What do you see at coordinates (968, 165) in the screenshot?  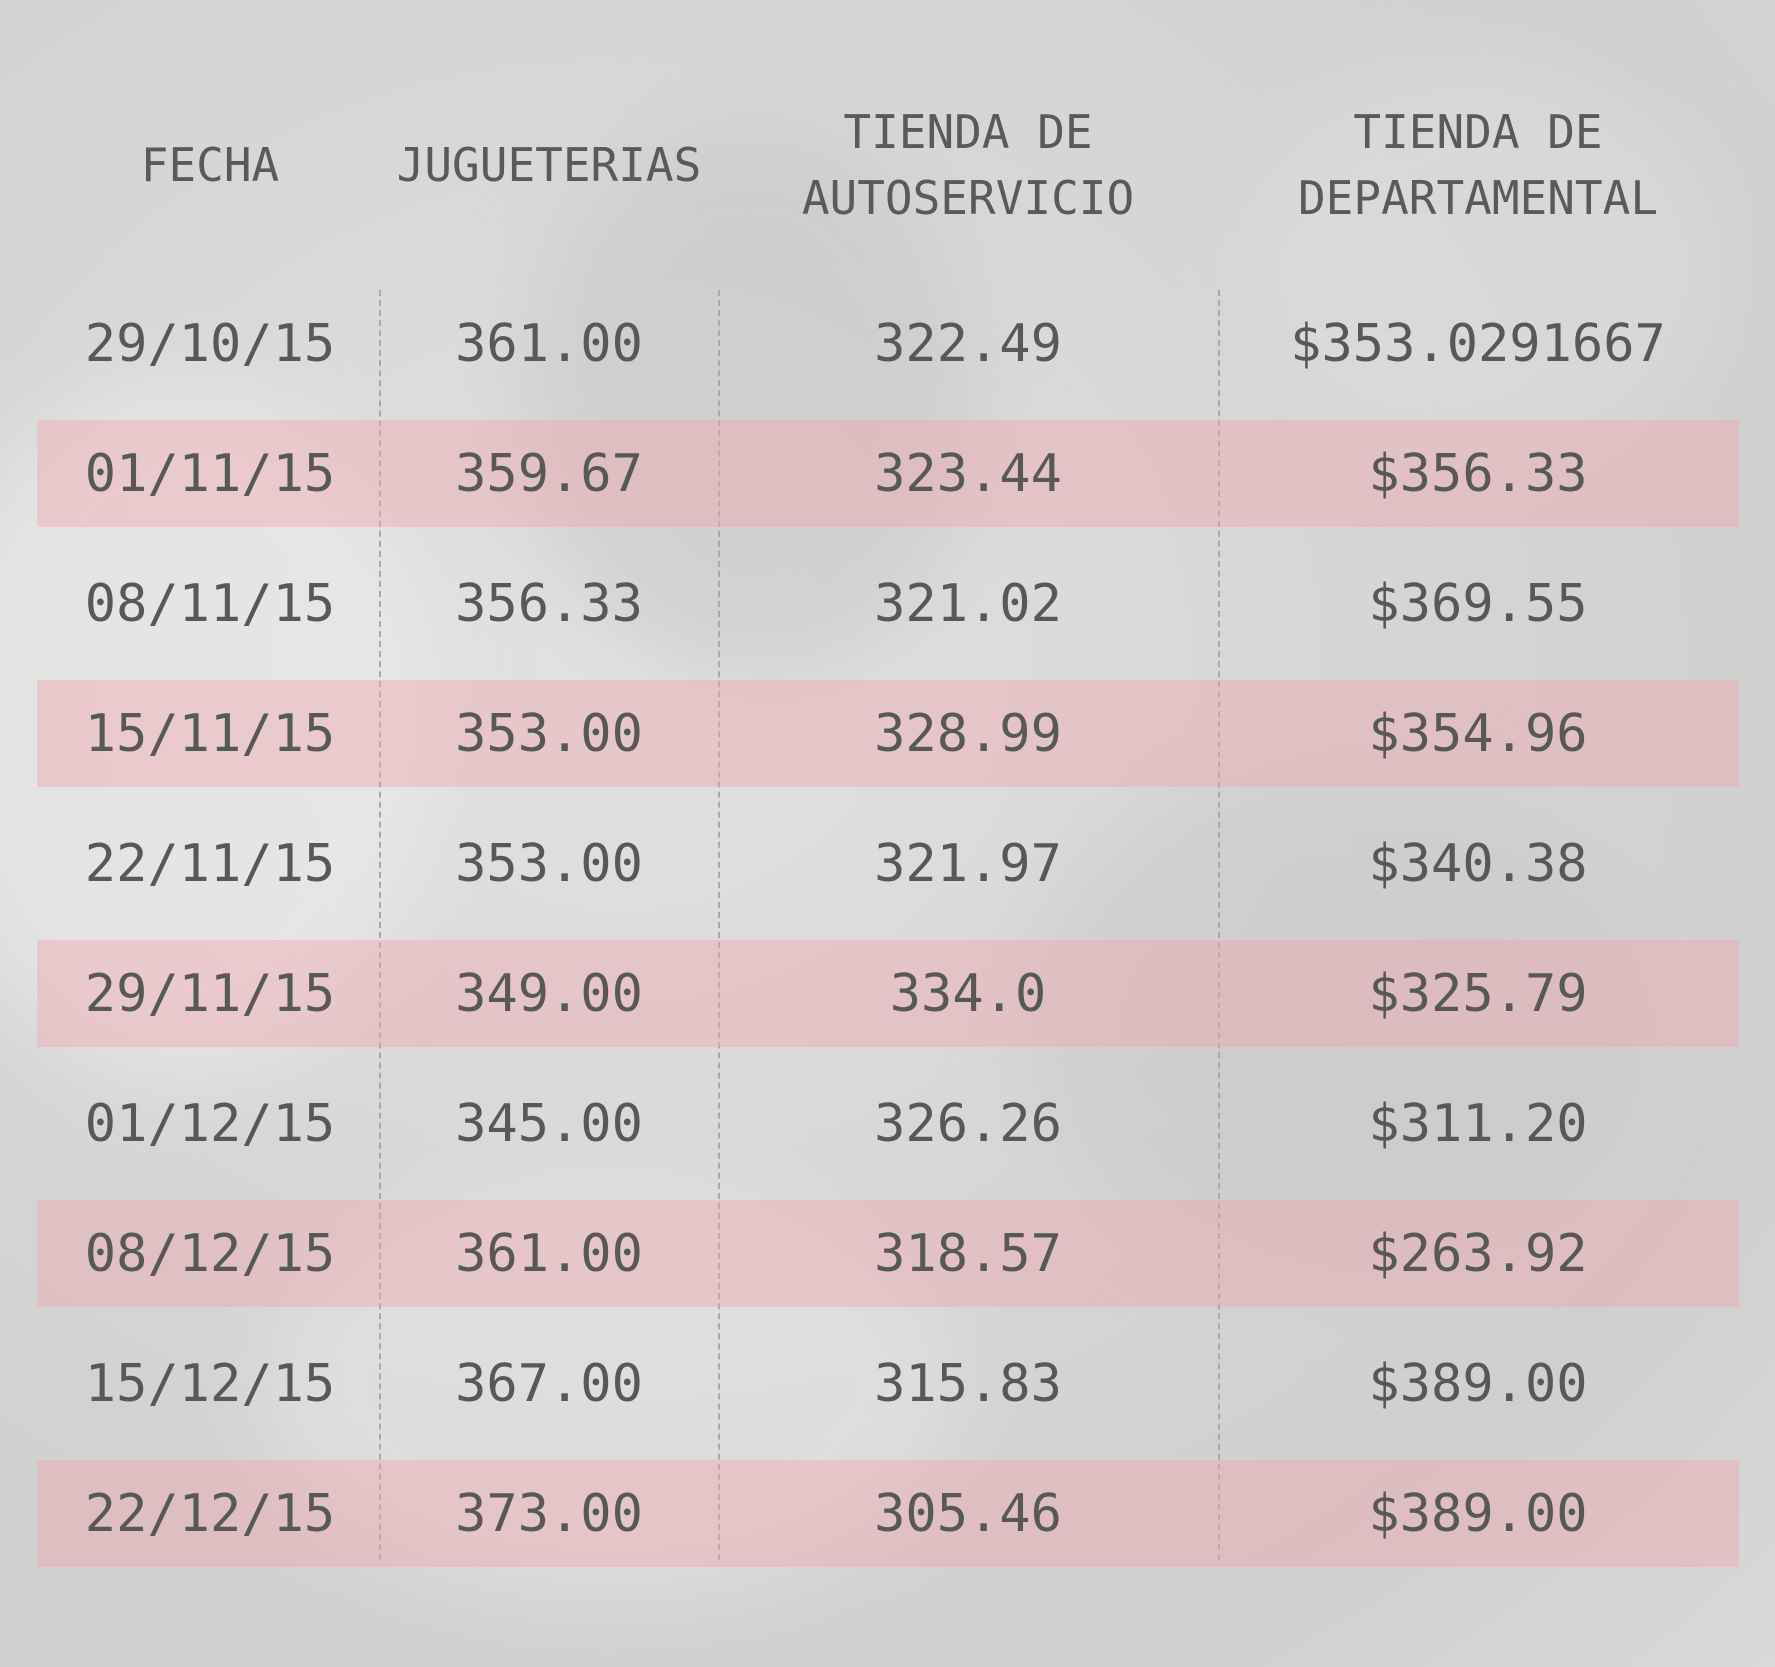 I see `header-autoservicio: TIENDA DE AUTOSERVICIO` at bounding box center [968, 165].